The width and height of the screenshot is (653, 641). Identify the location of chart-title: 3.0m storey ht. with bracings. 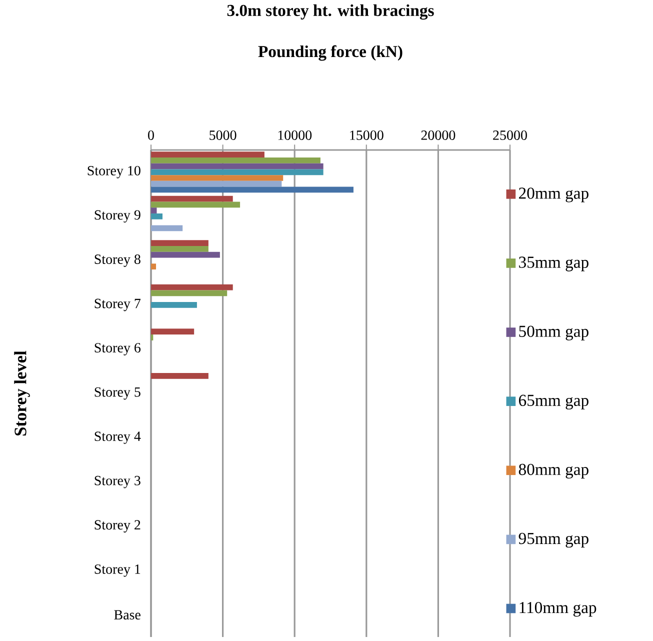
(330, 12).